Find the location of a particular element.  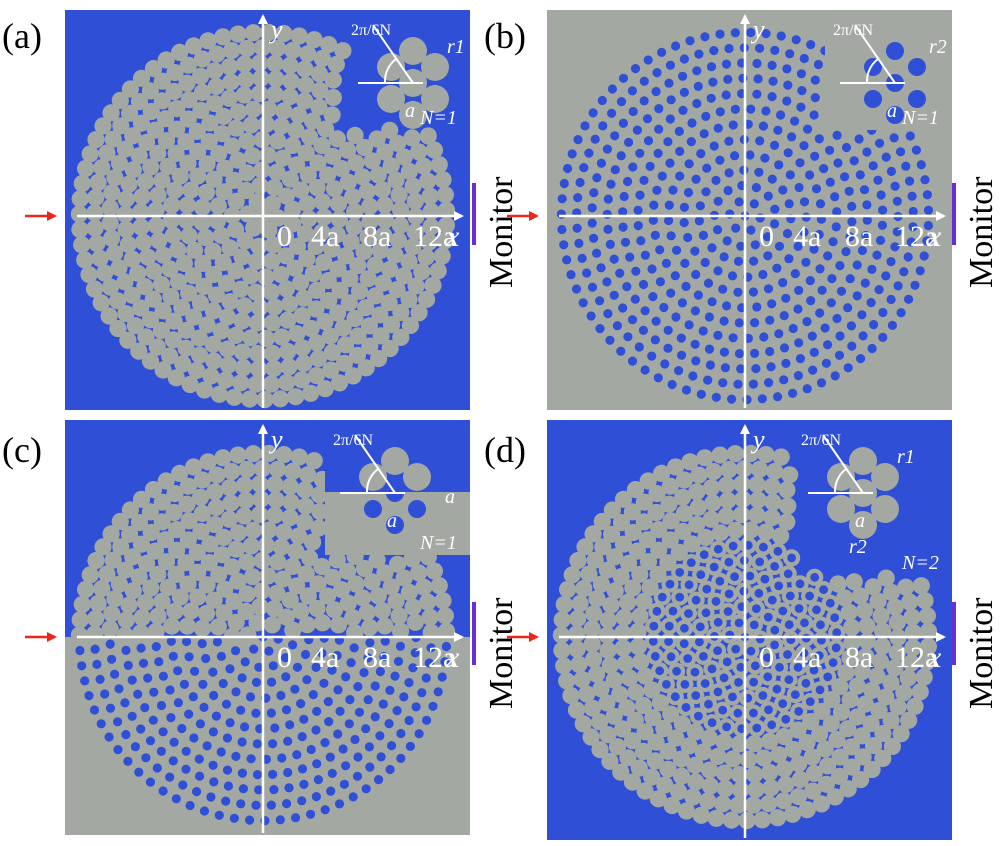

x-tick-label: 4a is located at coordinates (807, 657).